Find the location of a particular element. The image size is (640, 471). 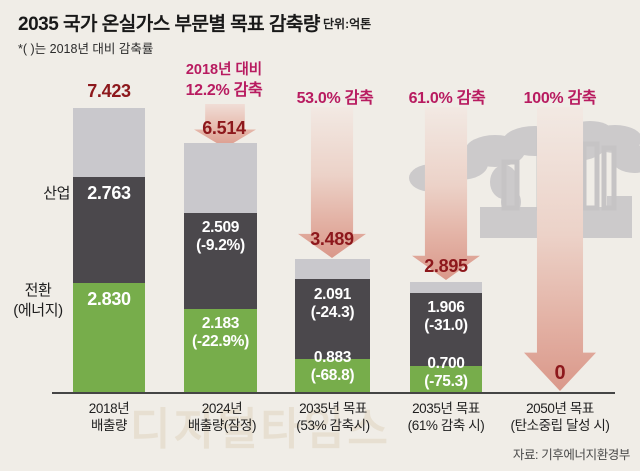

axis-line2: (53% 감축시) is located at coordinates (333, 425).